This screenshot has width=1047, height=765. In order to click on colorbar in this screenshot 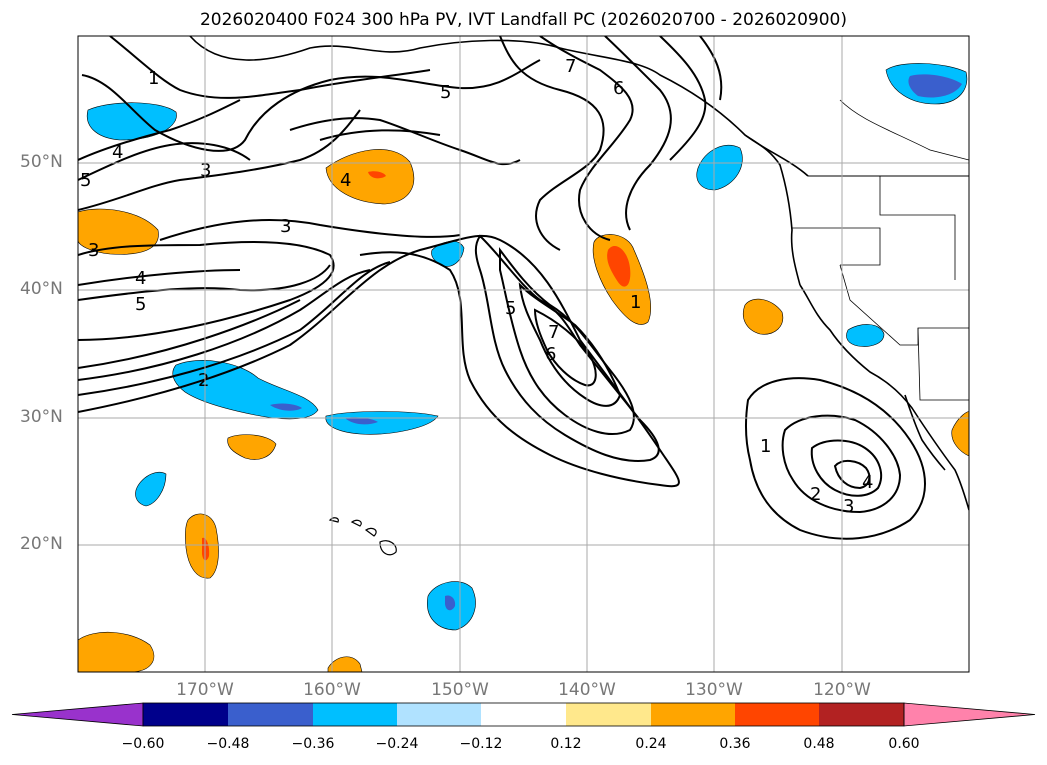, I will do `click(523, 714)`.